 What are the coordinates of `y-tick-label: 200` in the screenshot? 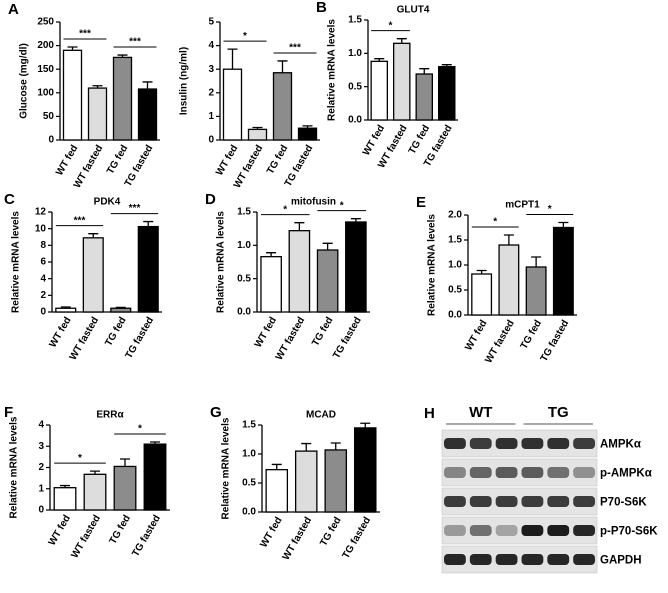 It's located at (45, 45).